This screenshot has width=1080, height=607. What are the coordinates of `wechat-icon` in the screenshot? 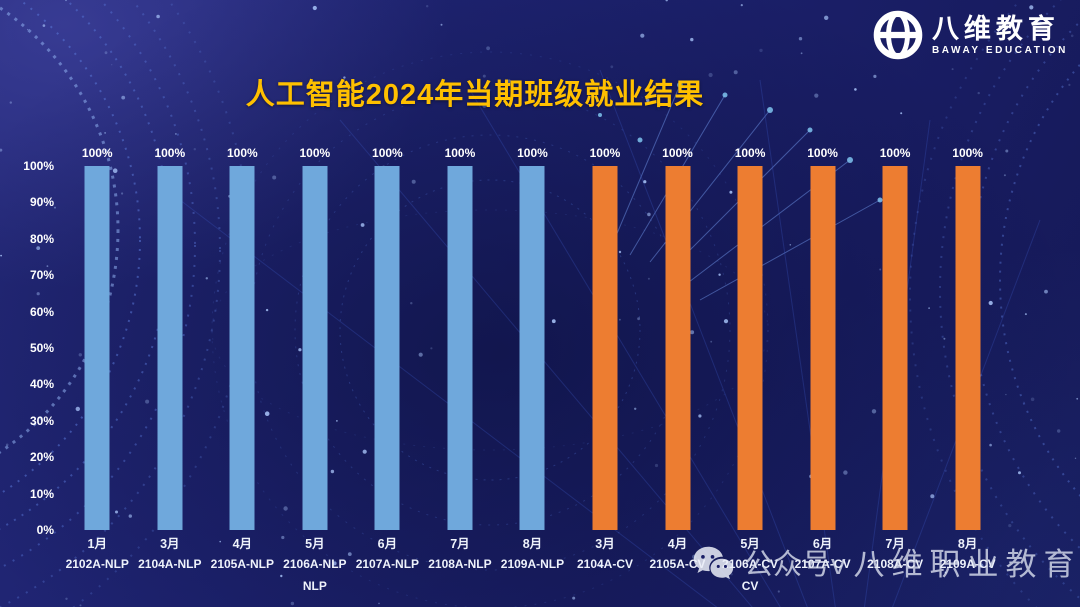 It's located at (713, 563).